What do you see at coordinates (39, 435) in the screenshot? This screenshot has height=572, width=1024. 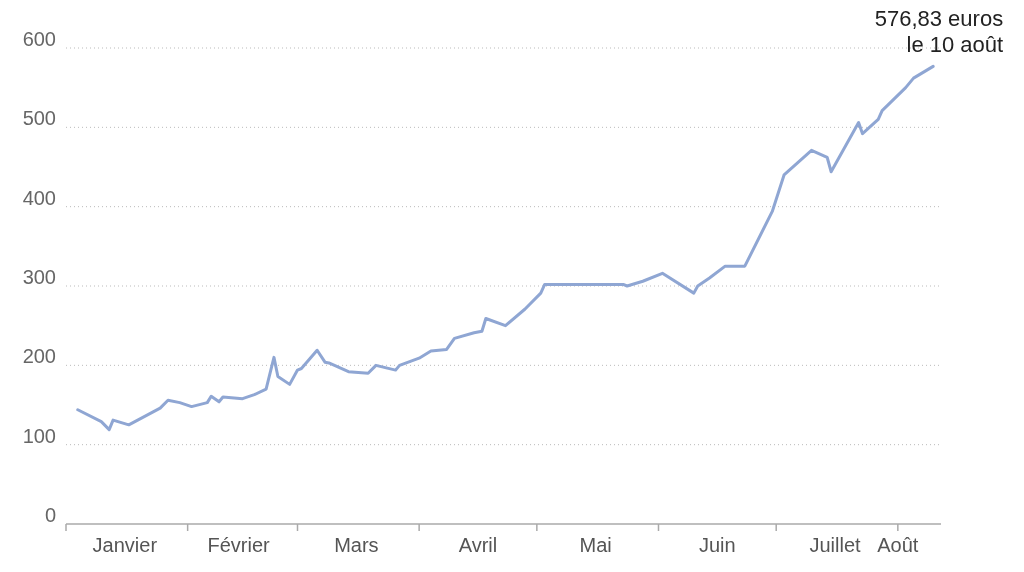 I see `y-tick-label: 100` at bounding box center [39, 435].